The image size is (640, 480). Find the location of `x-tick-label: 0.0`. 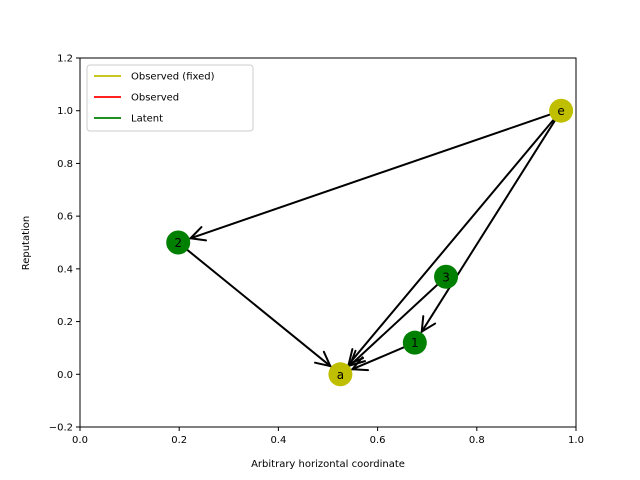

x-tick-label: 0.0 is located at coordinates (80, 440).